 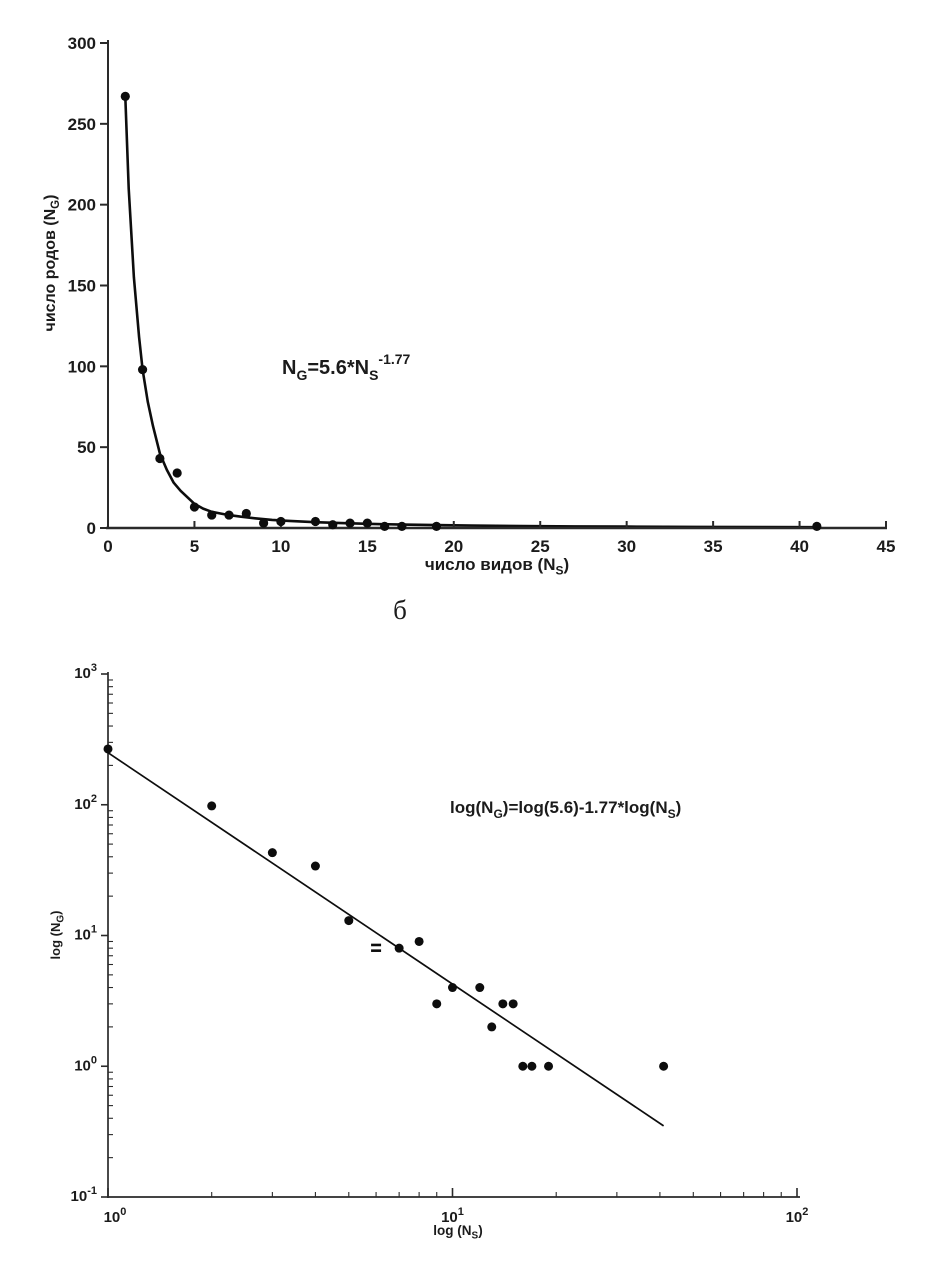 I want to click on y-tick-label: 200, so click(x=82, y=205).